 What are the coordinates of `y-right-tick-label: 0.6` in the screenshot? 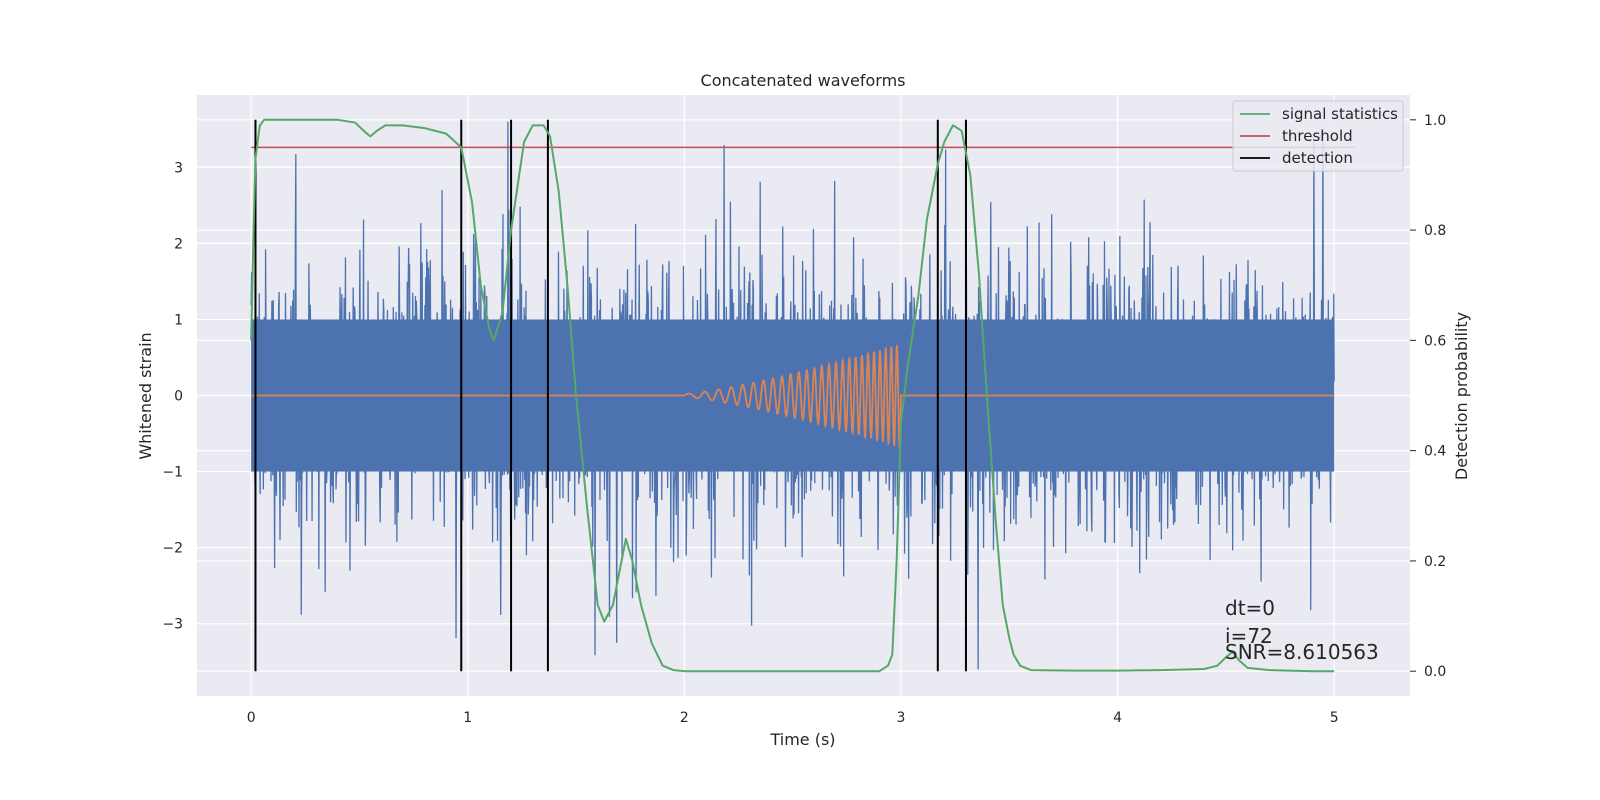 It's located at (1435, 341).